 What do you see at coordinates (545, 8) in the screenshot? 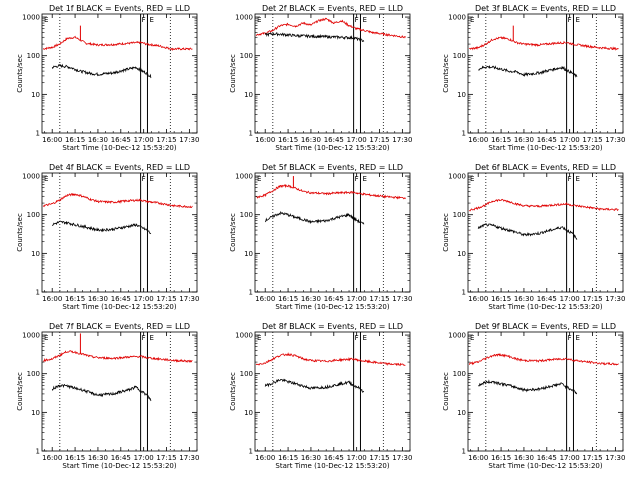
I see `panel-title: Det 3f BLACK = Events, RED = LLD` at bounding box center [545, 8].